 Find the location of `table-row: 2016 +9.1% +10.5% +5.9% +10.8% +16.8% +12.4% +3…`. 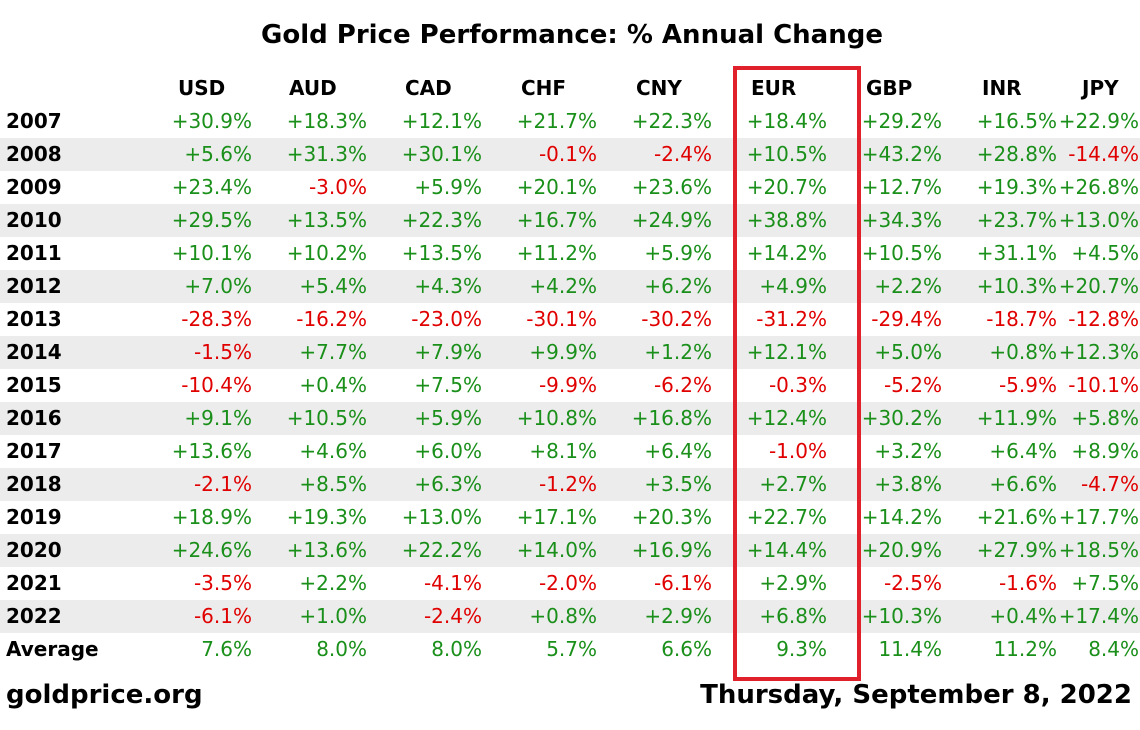

table-row: 2016 +9.1% +10.5% +5.9% +10.8% +16.8% +12.4% +3… is located at coordinates (570, 418).